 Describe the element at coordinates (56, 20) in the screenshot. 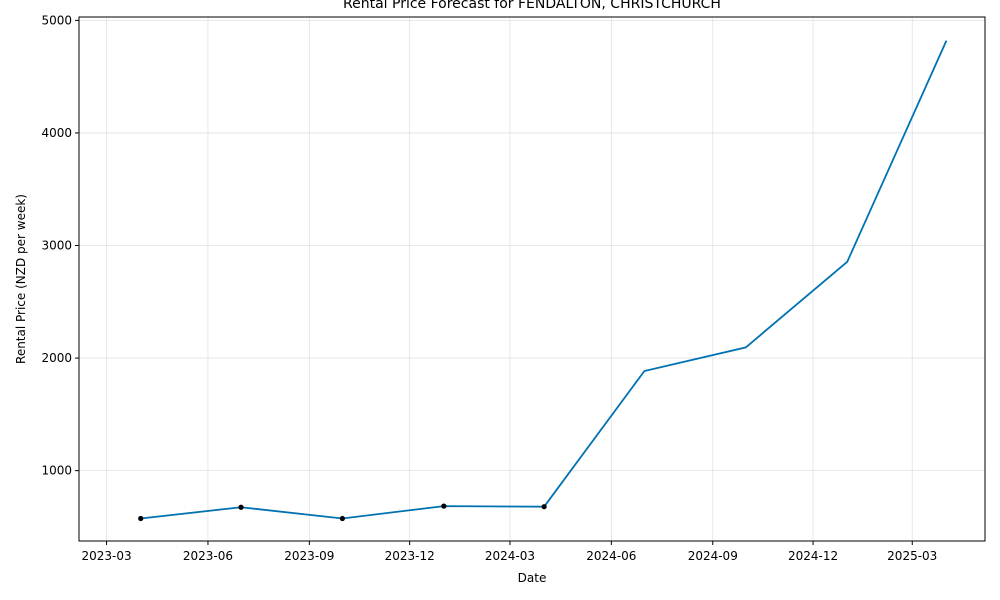

I see `y-tick-label: 5000` at that location.